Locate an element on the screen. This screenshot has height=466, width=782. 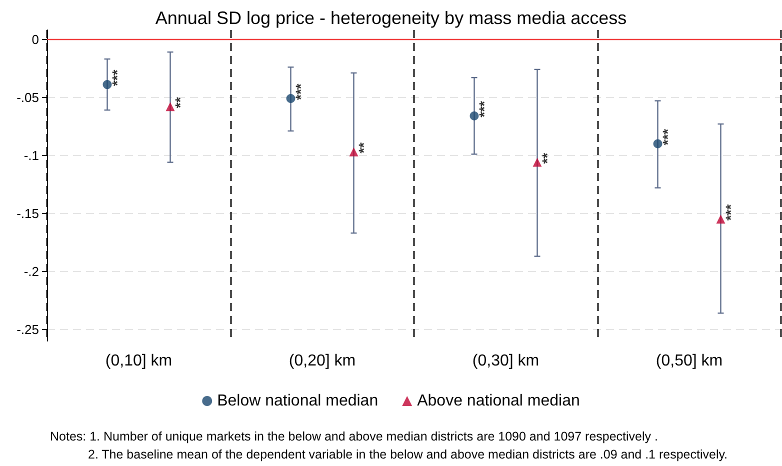
y-tick-label: -.1 is located at coordinates (31, 155).